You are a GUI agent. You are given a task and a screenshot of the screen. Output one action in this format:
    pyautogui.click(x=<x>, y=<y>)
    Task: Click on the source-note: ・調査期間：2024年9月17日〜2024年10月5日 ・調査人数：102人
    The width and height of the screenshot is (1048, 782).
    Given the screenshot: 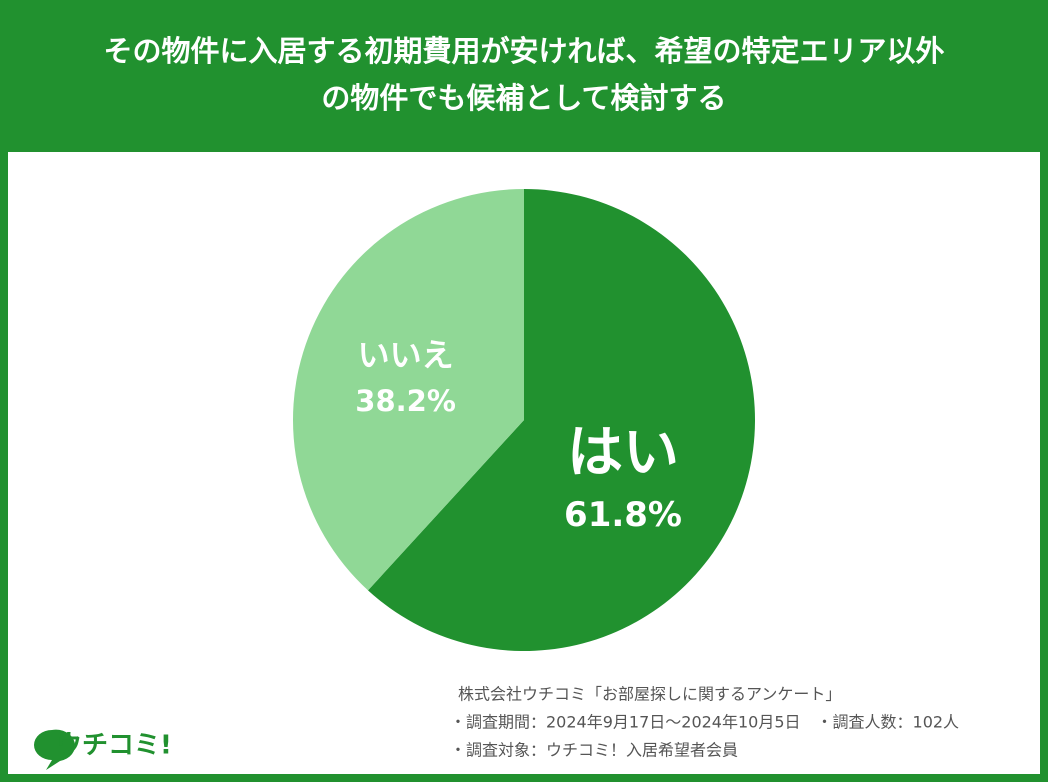 What is the action you would take?
    pyautogui.click(x=704, y=722)
    